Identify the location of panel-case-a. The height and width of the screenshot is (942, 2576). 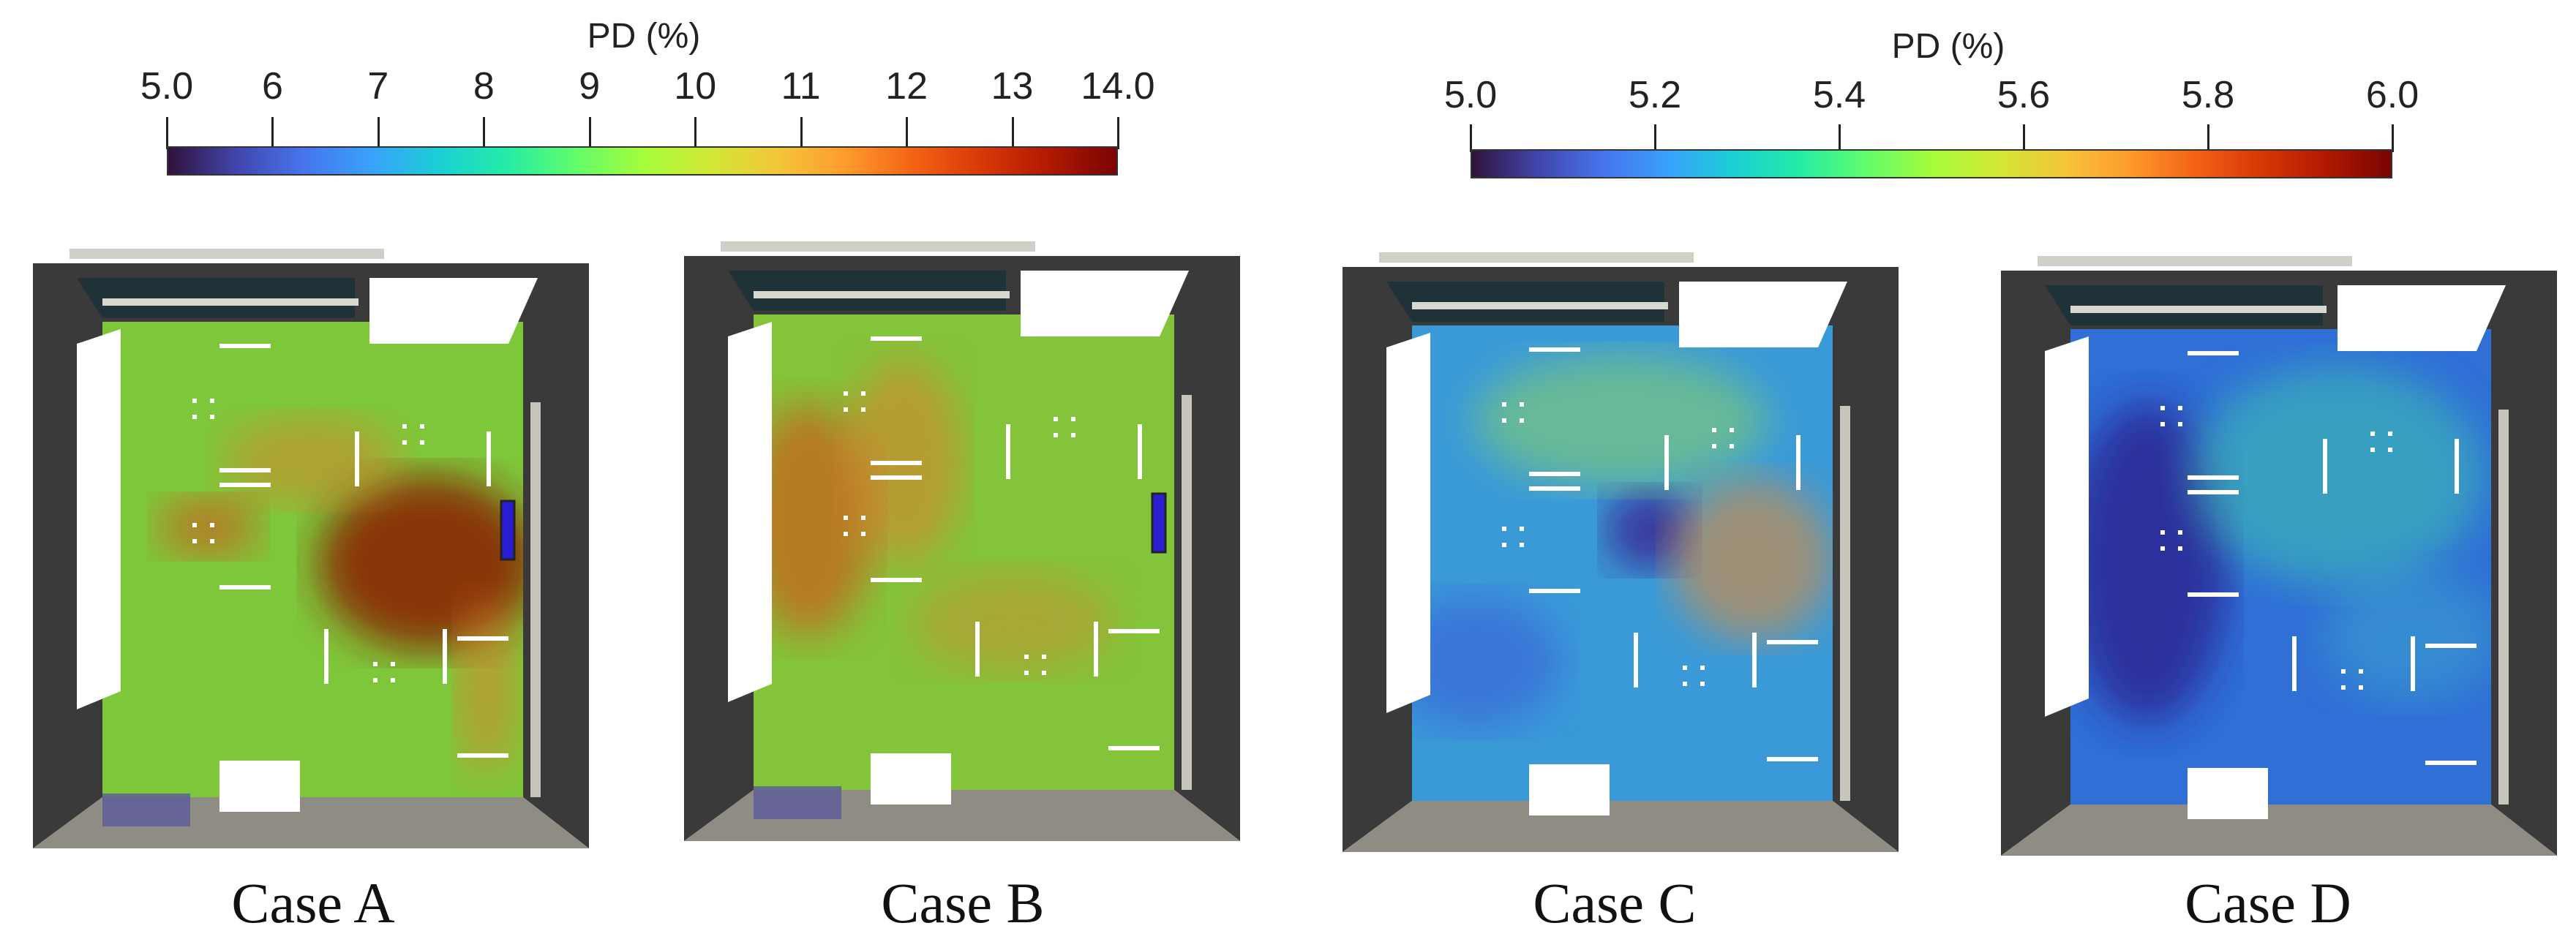
(311, 548).